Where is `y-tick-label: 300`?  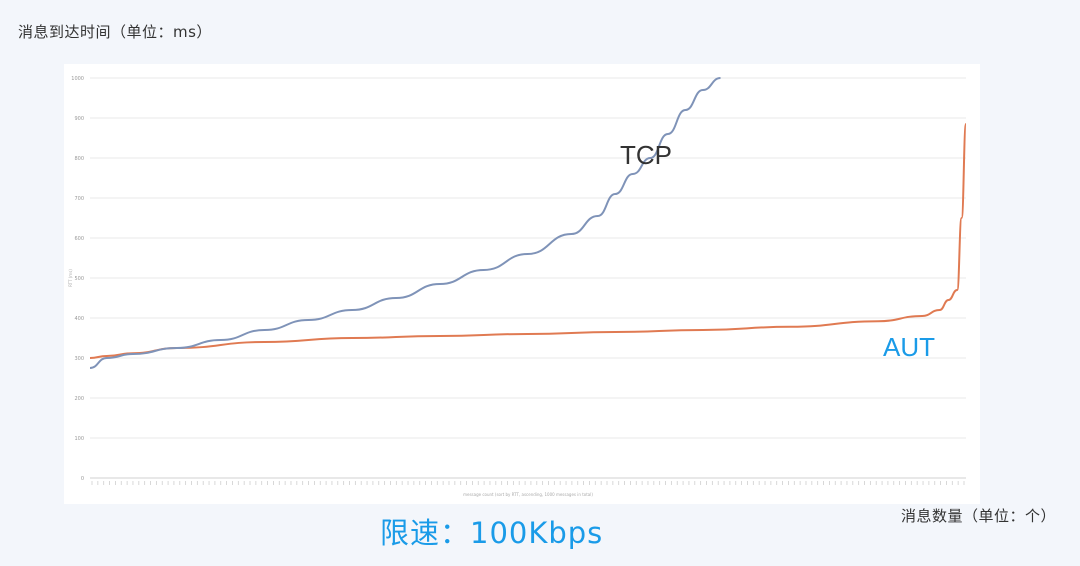
y-tick-label: 300 is located at coordinates (79, 359).